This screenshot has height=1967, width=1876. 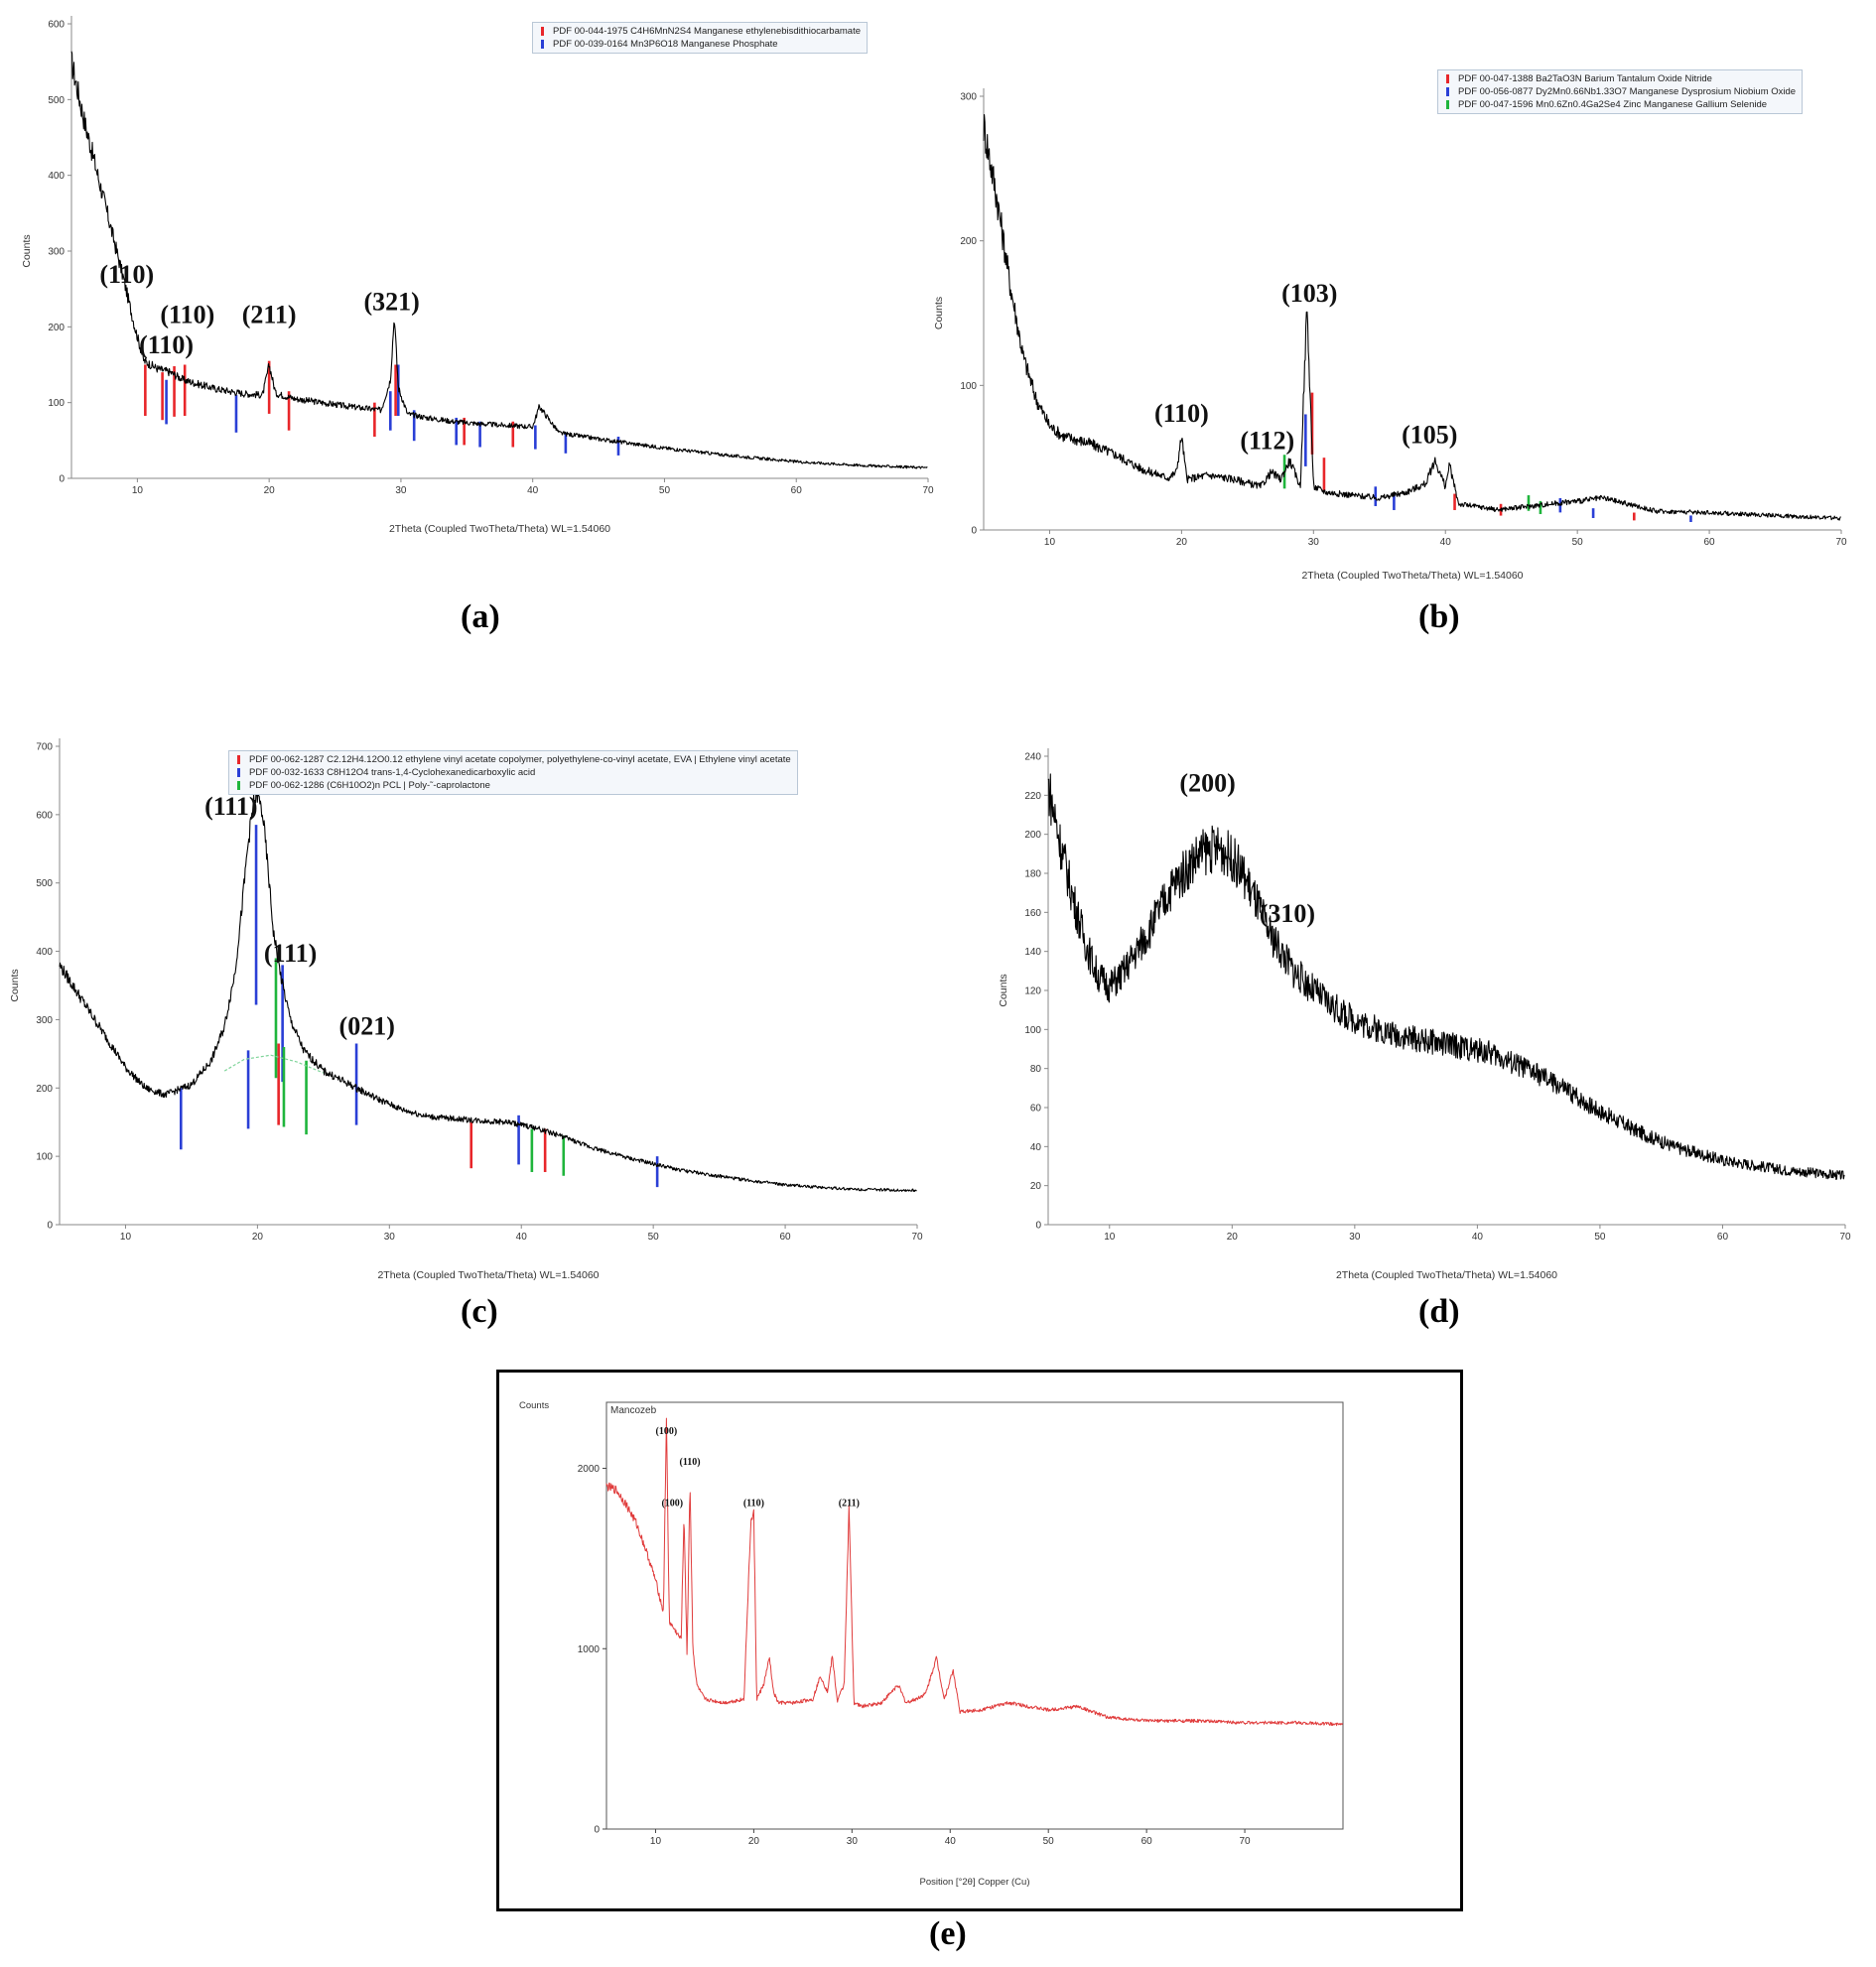 I want to click on peak-label-a: (211), so click(x=269, y=315).